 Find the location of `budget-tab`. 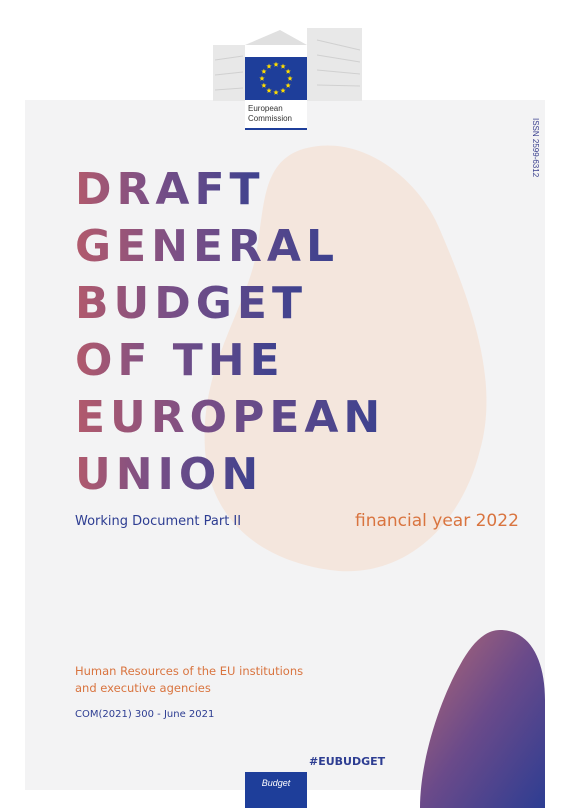

budget-tab is located at coordinates (276, 790).